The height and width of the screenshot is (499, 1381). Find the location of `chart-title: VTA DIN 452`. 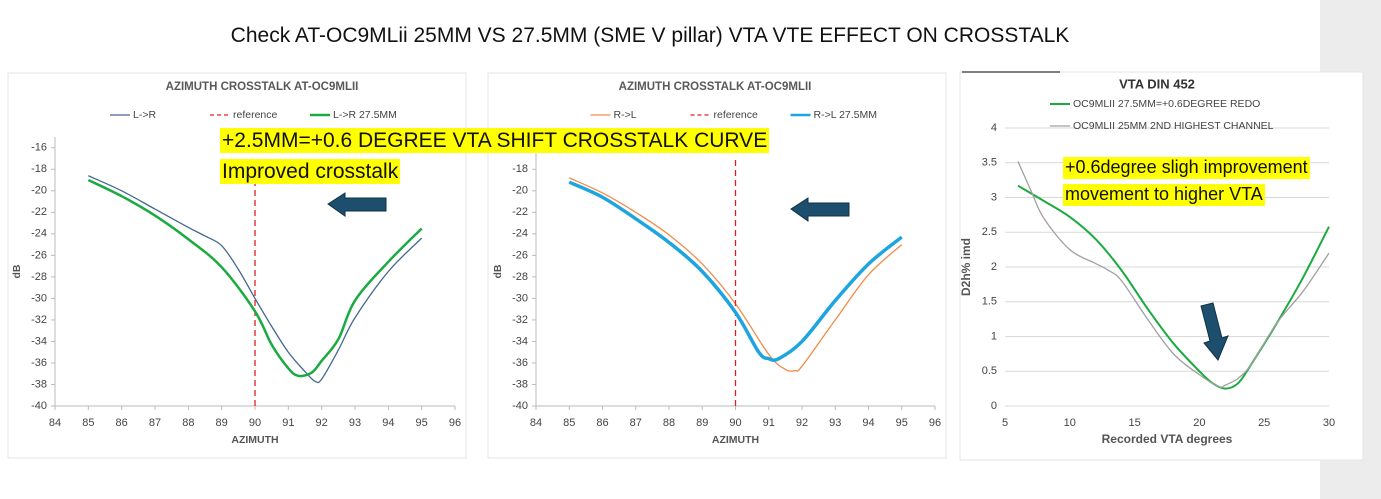

chart-title: VTA DIN 452 is located at coordinates (1157, 83).